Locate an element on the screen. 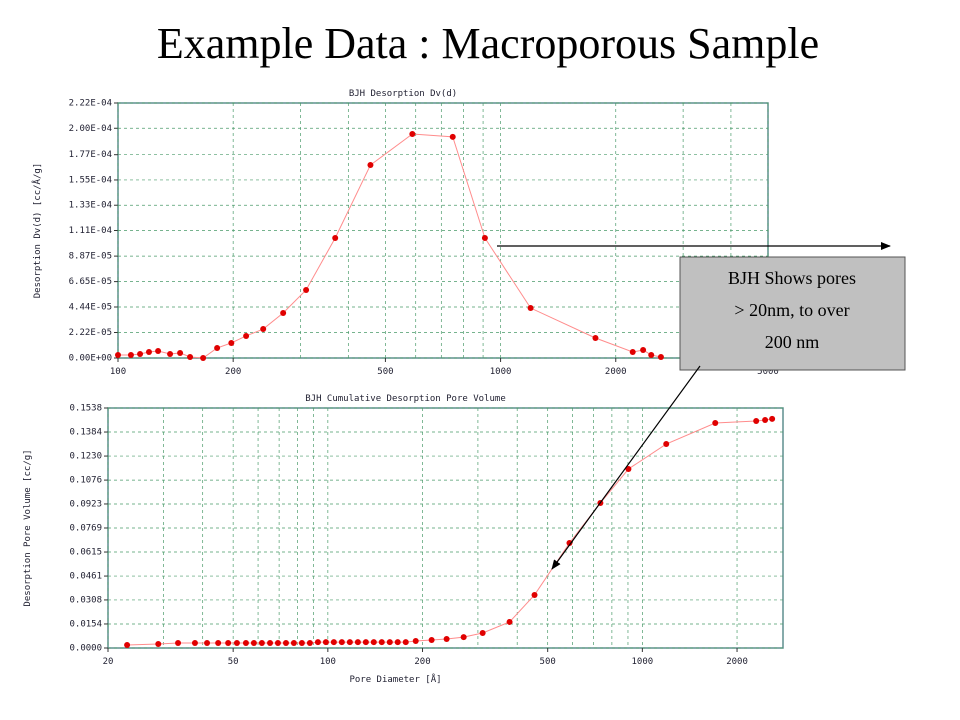 This screenshot has width=960, height=720. y-tick-label: 4.44E-05 is located at coordinates (90, 308).